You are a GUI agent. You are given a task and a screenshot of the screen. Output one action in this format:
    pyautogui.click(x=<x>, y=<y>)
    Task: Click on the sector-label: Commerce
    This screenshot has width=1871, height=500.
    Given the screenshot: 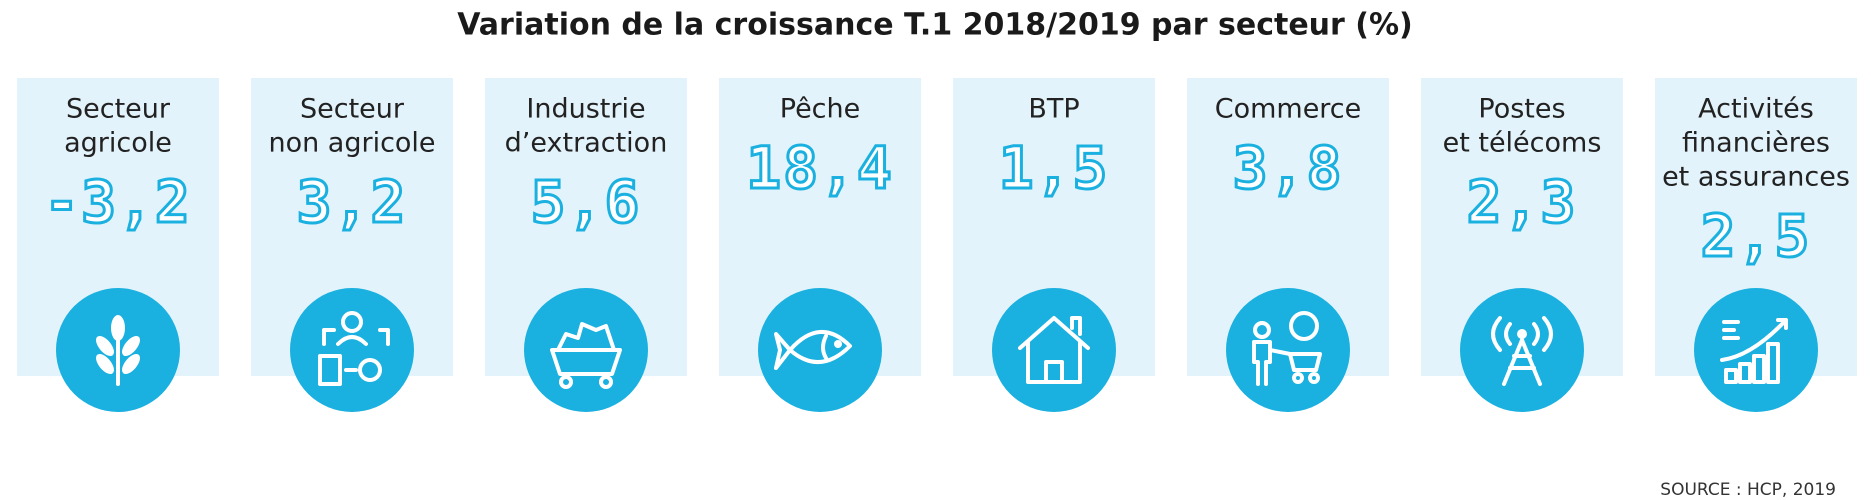 What is the action you would take?
    pyautogui.click(x=1288, y=109)
    